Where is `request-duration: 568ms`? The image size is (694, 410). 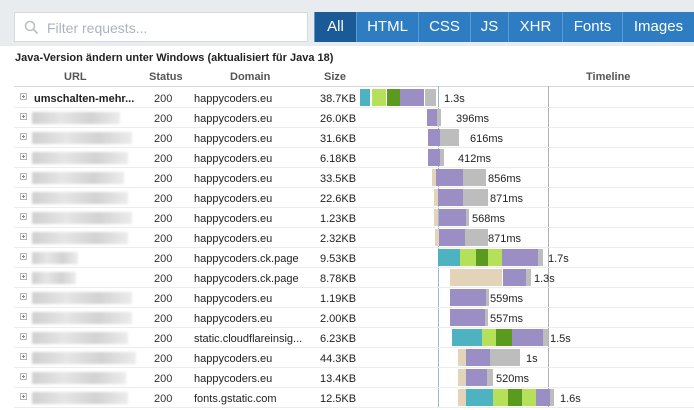 request-duration: 568ms is located at coordinates (489, 219).